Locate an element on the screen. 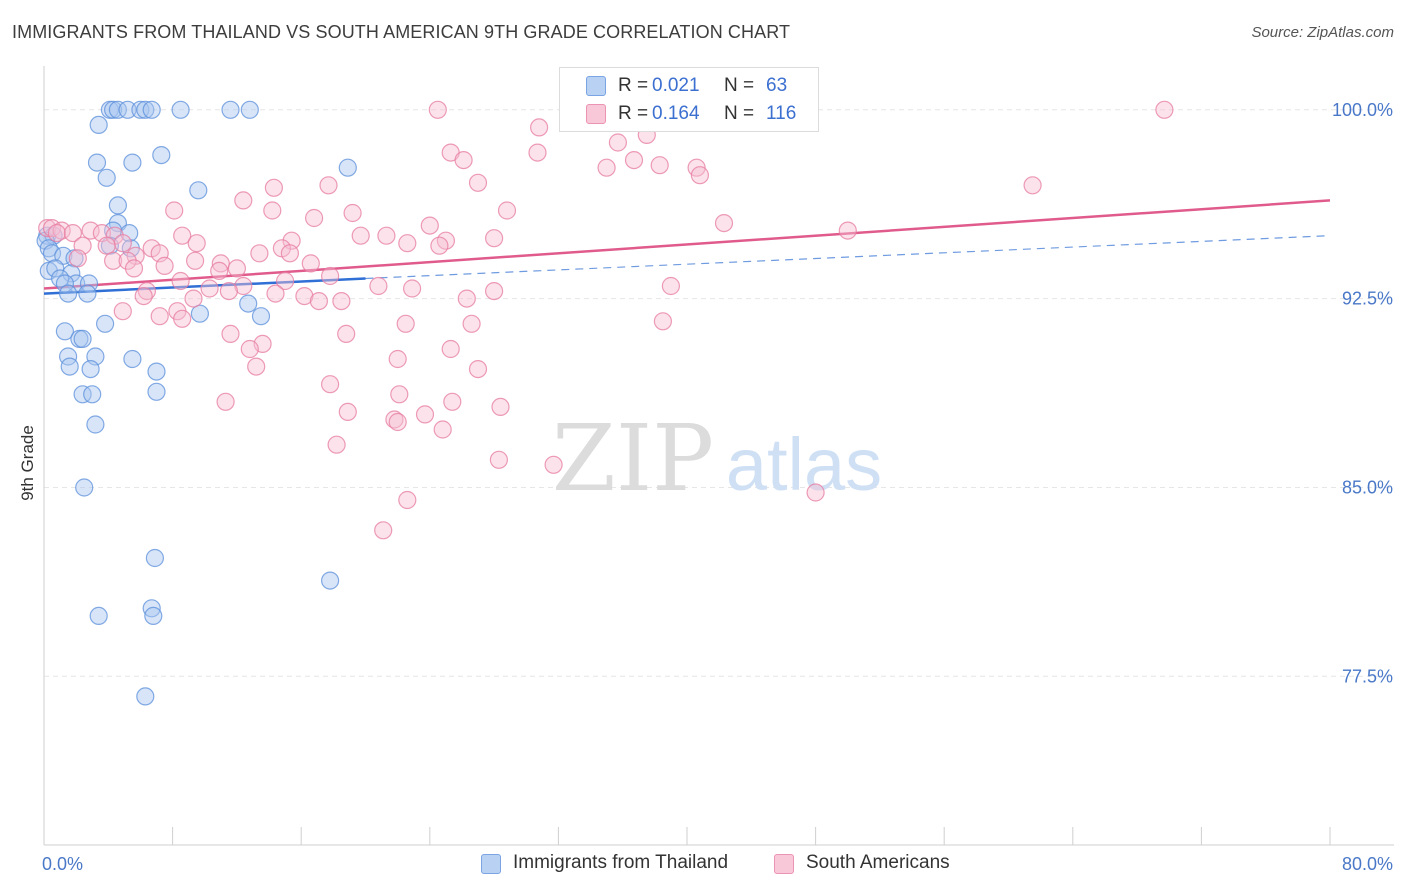  trend-line-thailand is located at coordinates (204, 286).